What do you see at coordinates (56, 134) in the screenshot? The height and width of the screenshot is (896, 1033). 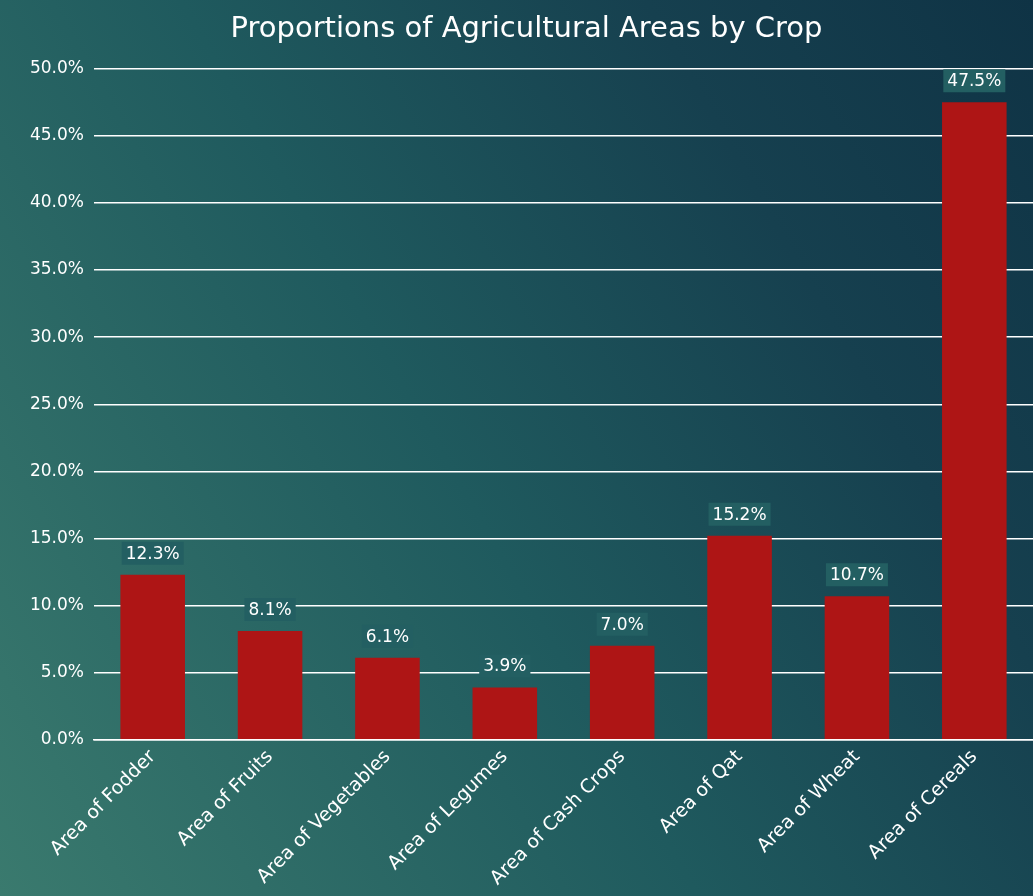 I see `y-tick-label: 45.0%` at bounding box center [56, 134].